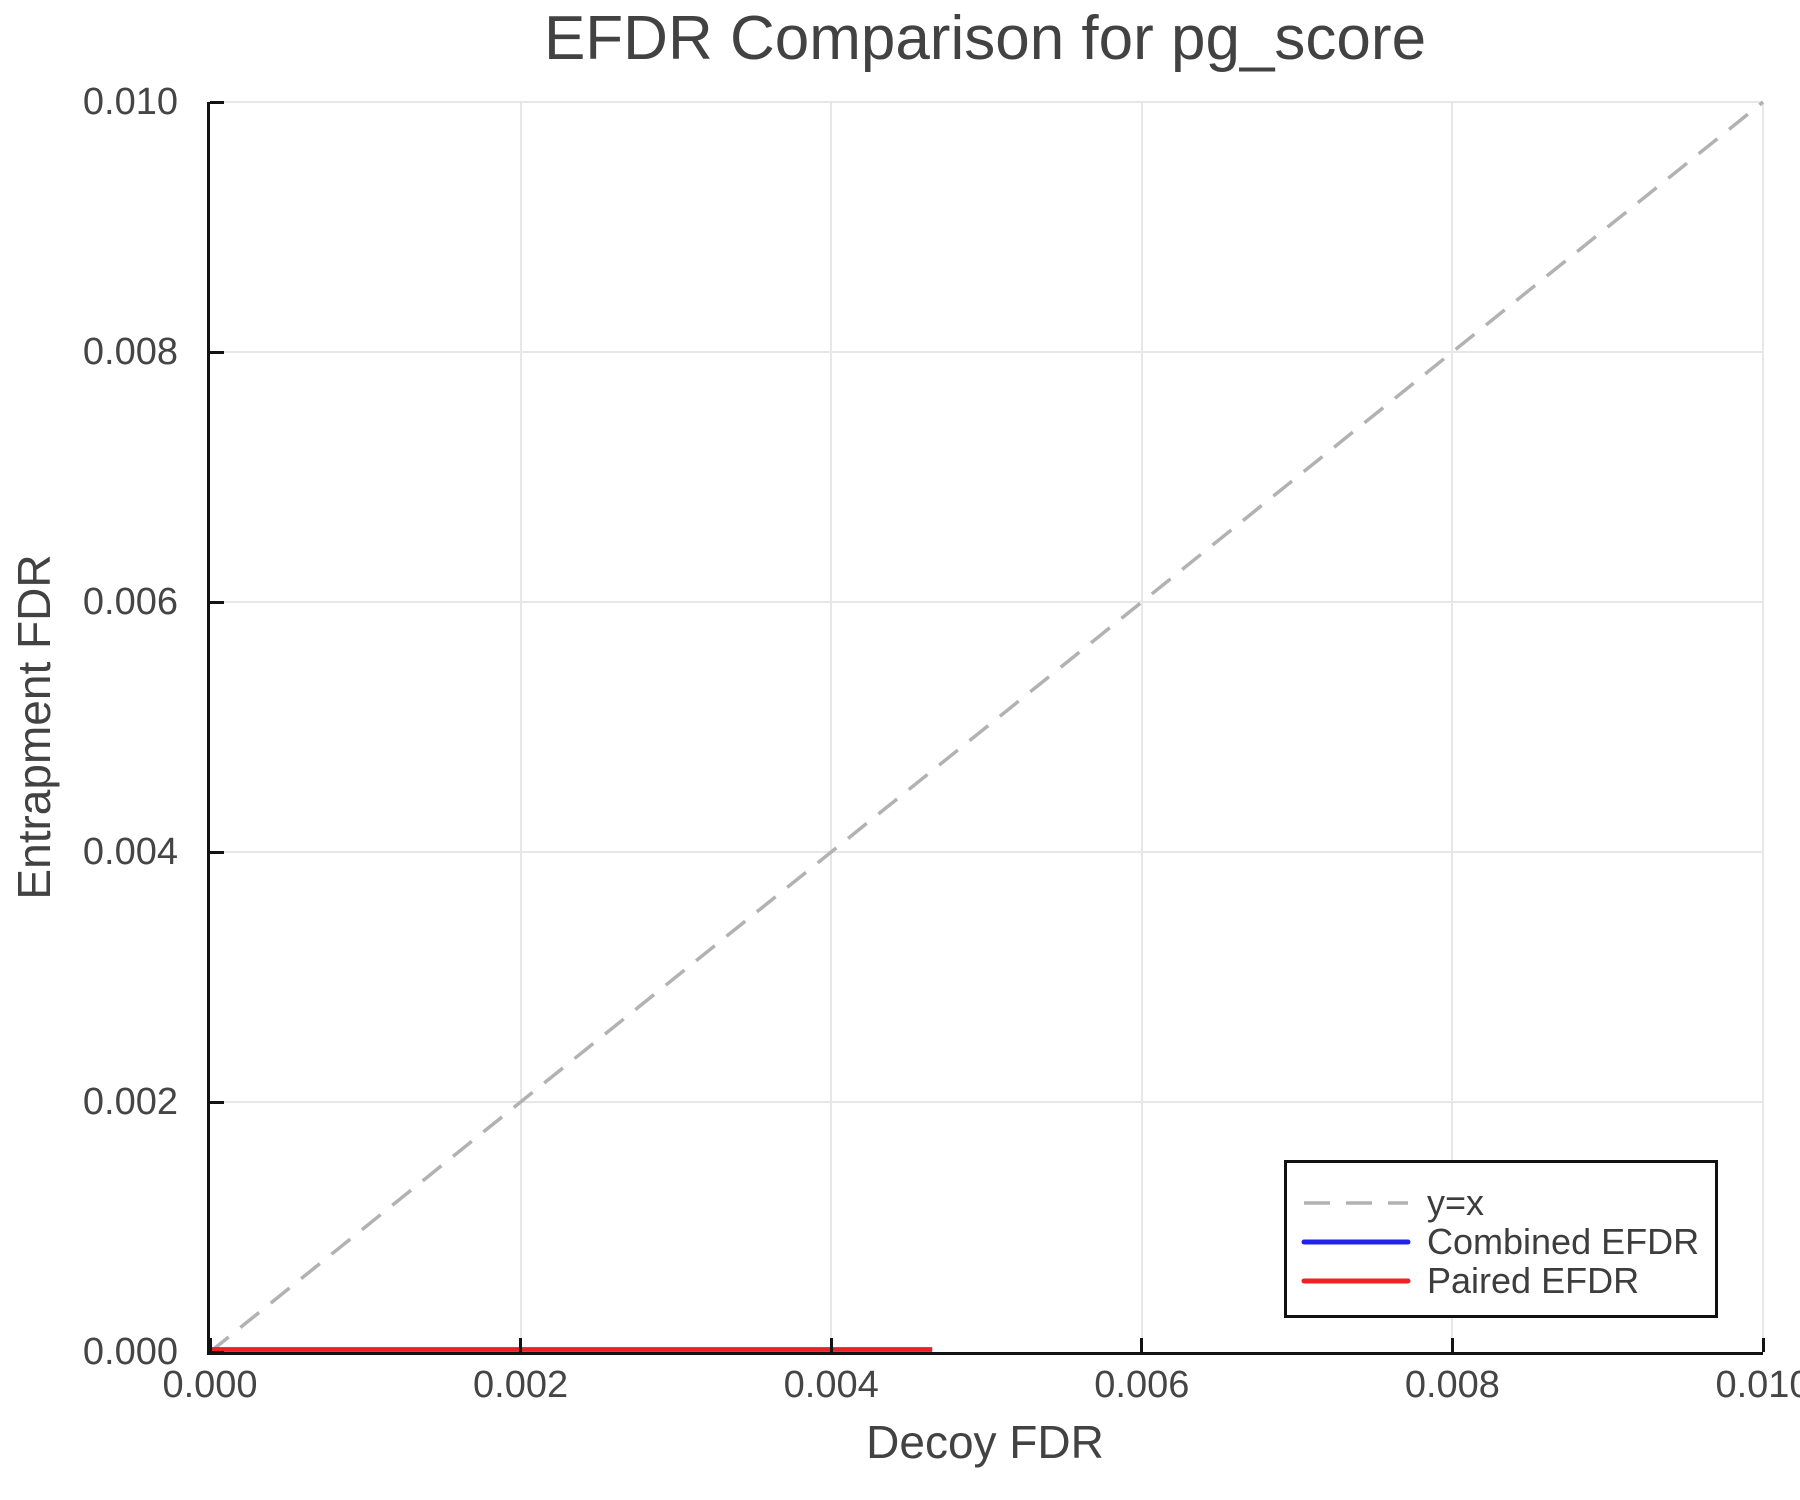 The image size is (1800, 1500). What do you see at coordinates (1501, 1202) in the screenshot?
I see `legend-item-y-equals-x: y=x` at bounding box center [1501, 1202].